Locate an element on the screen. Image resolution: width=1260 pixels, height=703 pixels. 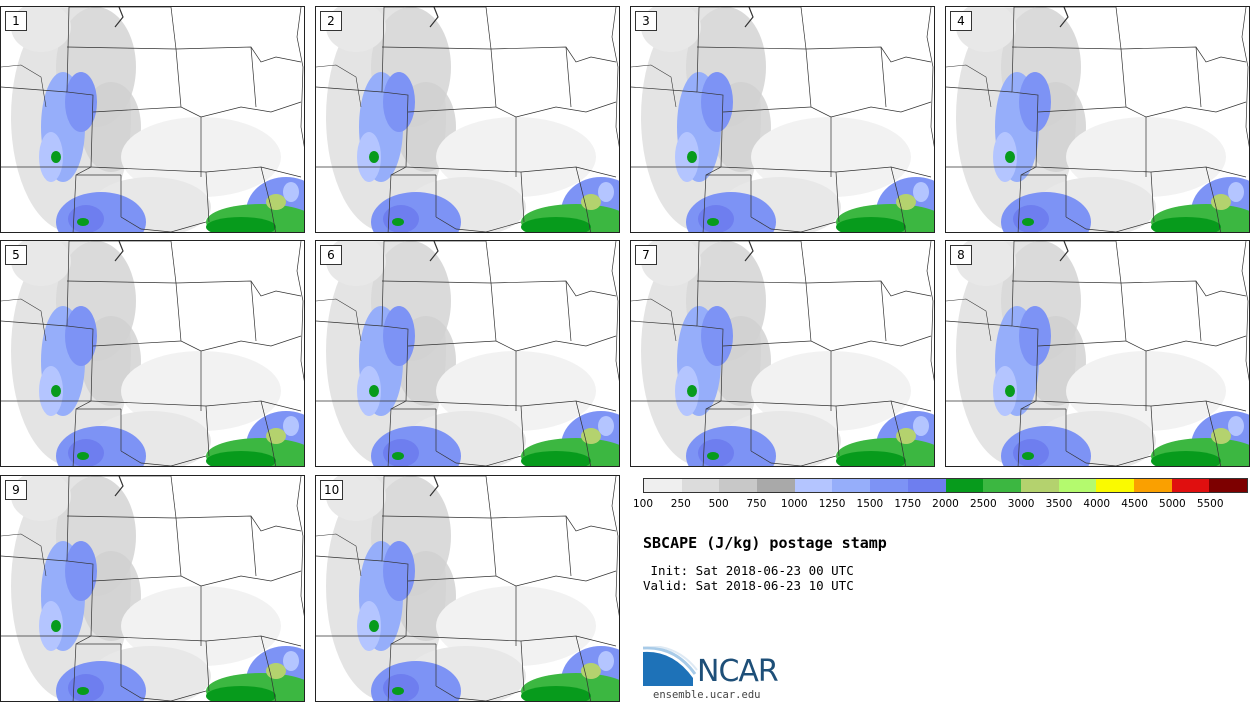
colorbar-tick-label: 5500 is located at coordinates (1210, 504).